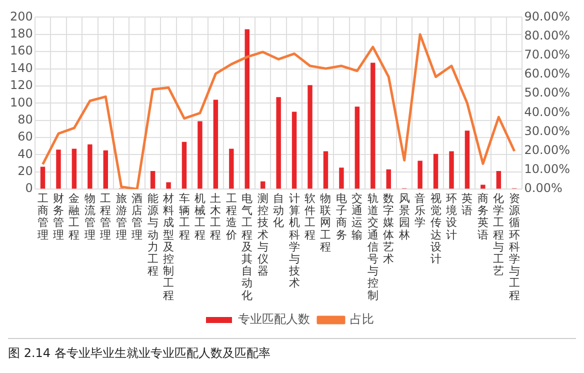  What do you see at coordinates (372, 247) in the screenshot?
I see `category-label: 轨道交通信号与控制` at bounding box center [372, 247].